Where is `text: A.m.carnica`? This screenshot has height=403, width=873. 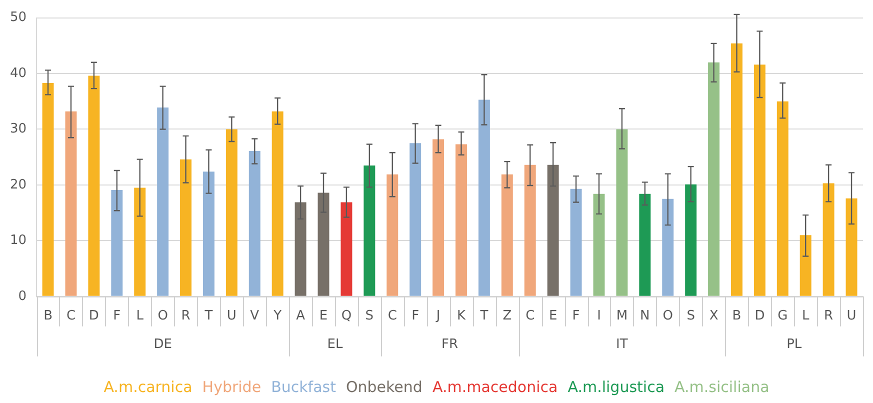
text: A.m.carnica is located at coordinates (148, 387).